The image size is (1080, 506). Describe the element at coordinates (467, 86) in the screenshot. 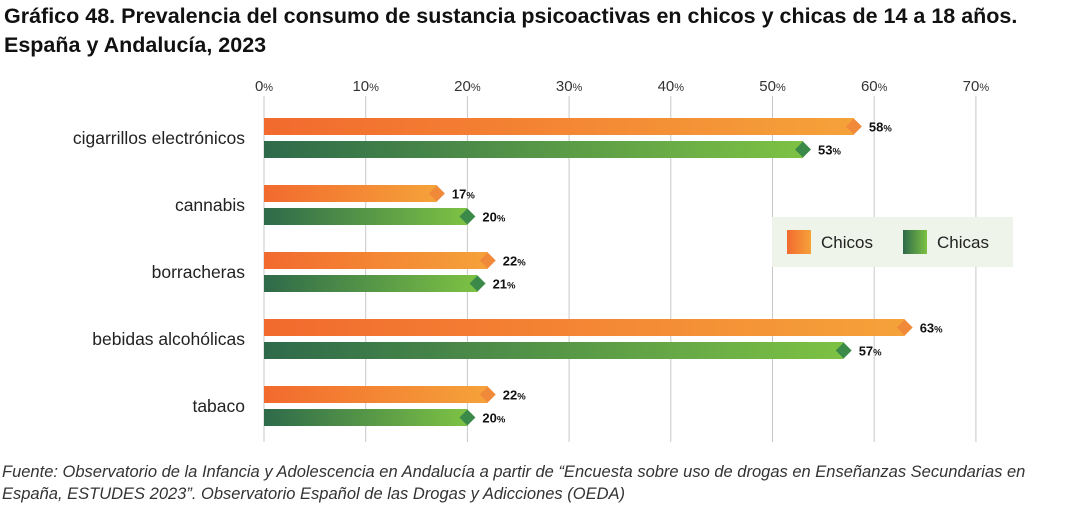

I see `x-tick-label: 20%` at that location.